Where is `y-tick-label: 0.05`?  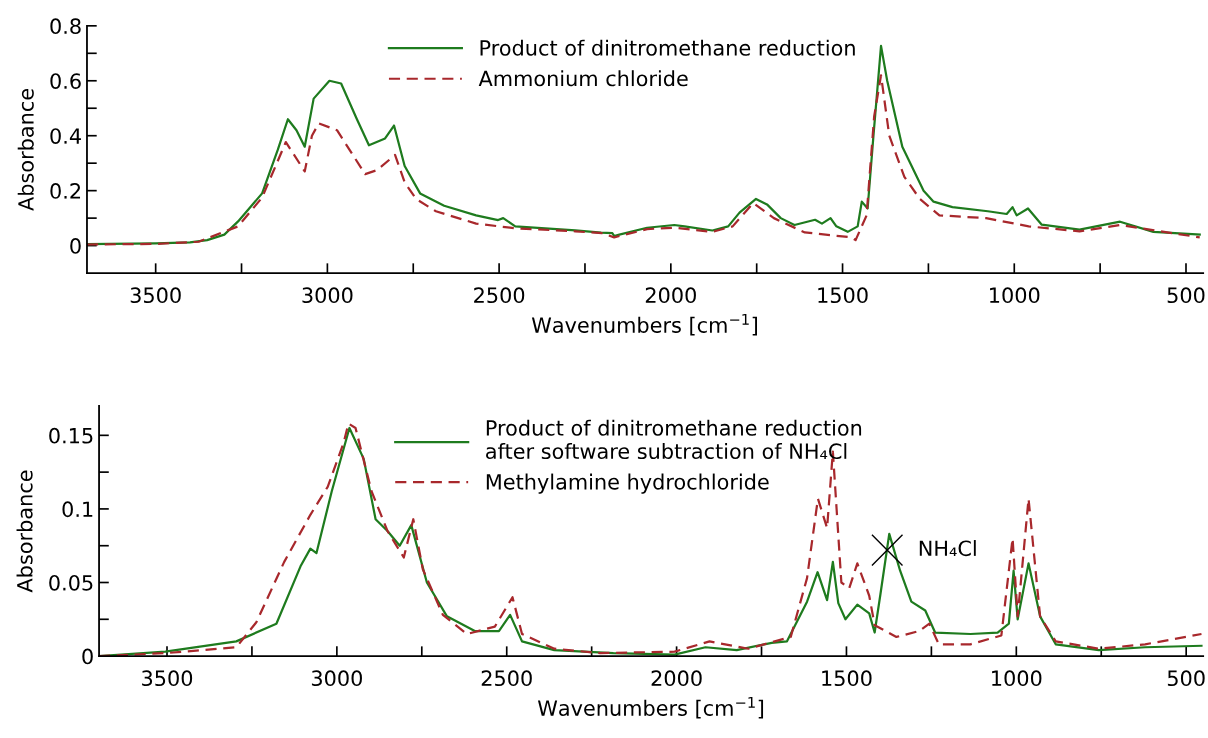
y-tick-label: 0.05 is located at coordinates (71, 582).